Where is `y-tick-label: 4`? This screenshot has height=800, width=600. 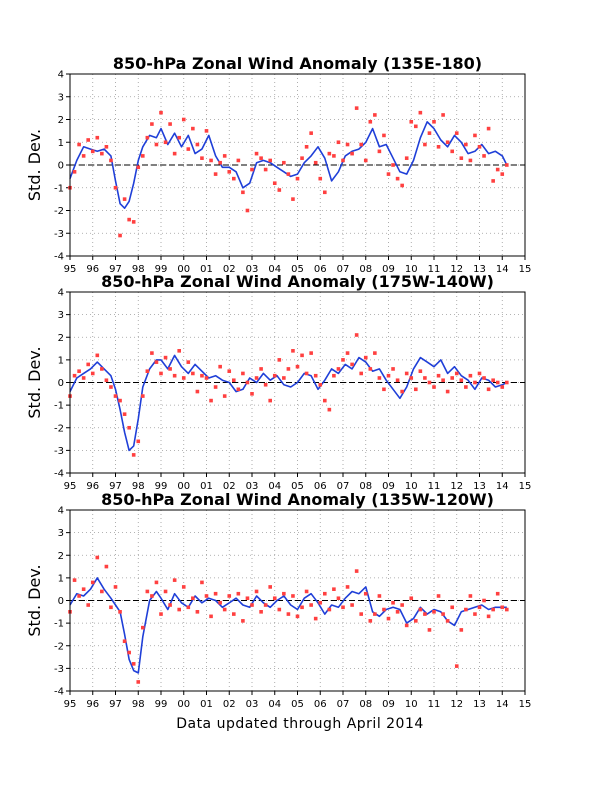
y-tick-label: 4 is located at coordinates (61, 511).